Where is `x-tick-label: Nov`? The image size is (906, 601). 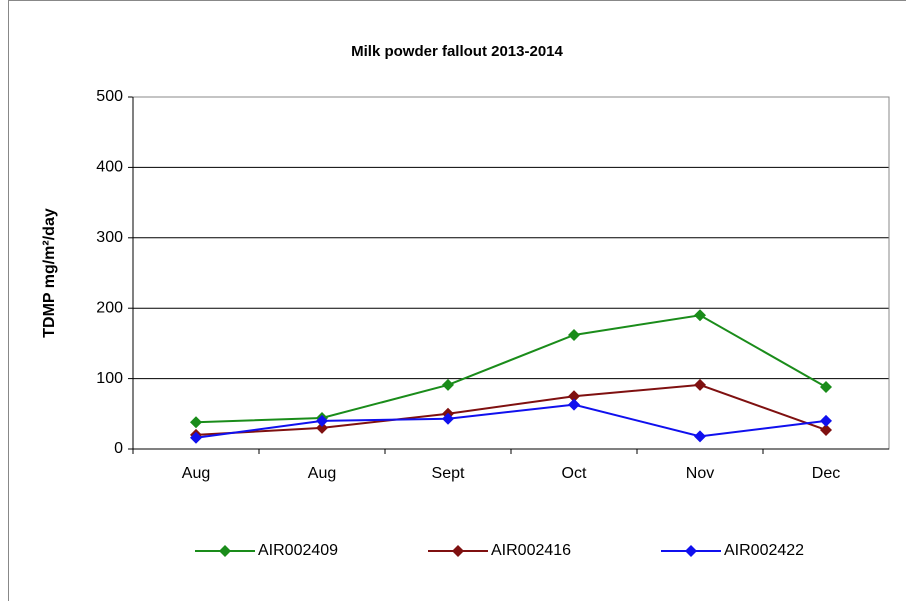
x-tick-label: Nov is located at coordinates (700, 473).